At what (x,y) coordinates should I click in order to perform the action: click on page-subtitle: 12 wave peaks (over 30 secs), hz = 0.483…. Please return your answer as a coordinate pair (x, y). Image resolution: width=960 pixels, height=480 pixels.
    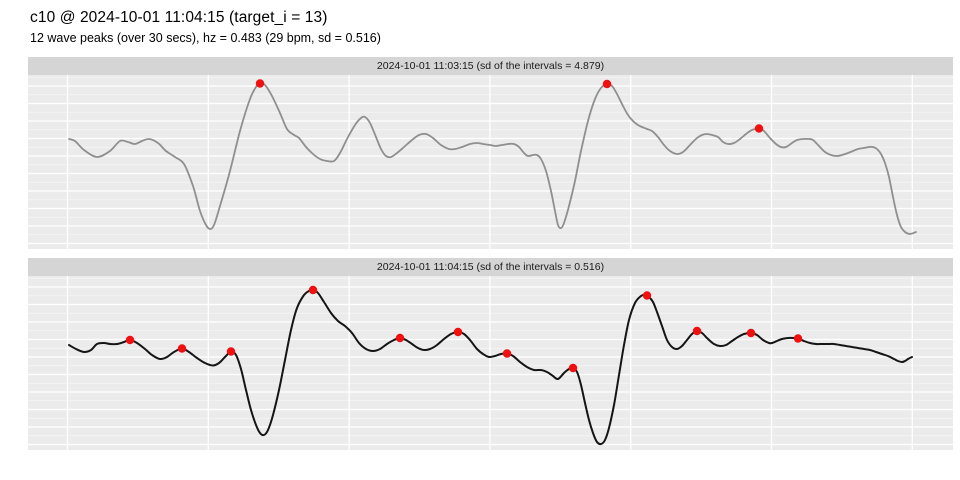
    Looking at the image, I should click on (205, 38).